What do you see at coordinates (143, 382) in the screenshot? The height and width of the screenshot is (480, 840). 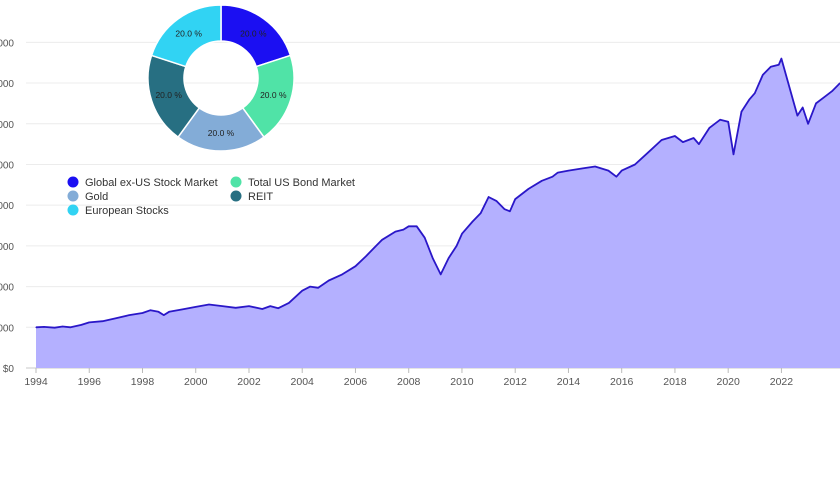 I see `x-tick-label: 1998` at bounding box center [143, 382].